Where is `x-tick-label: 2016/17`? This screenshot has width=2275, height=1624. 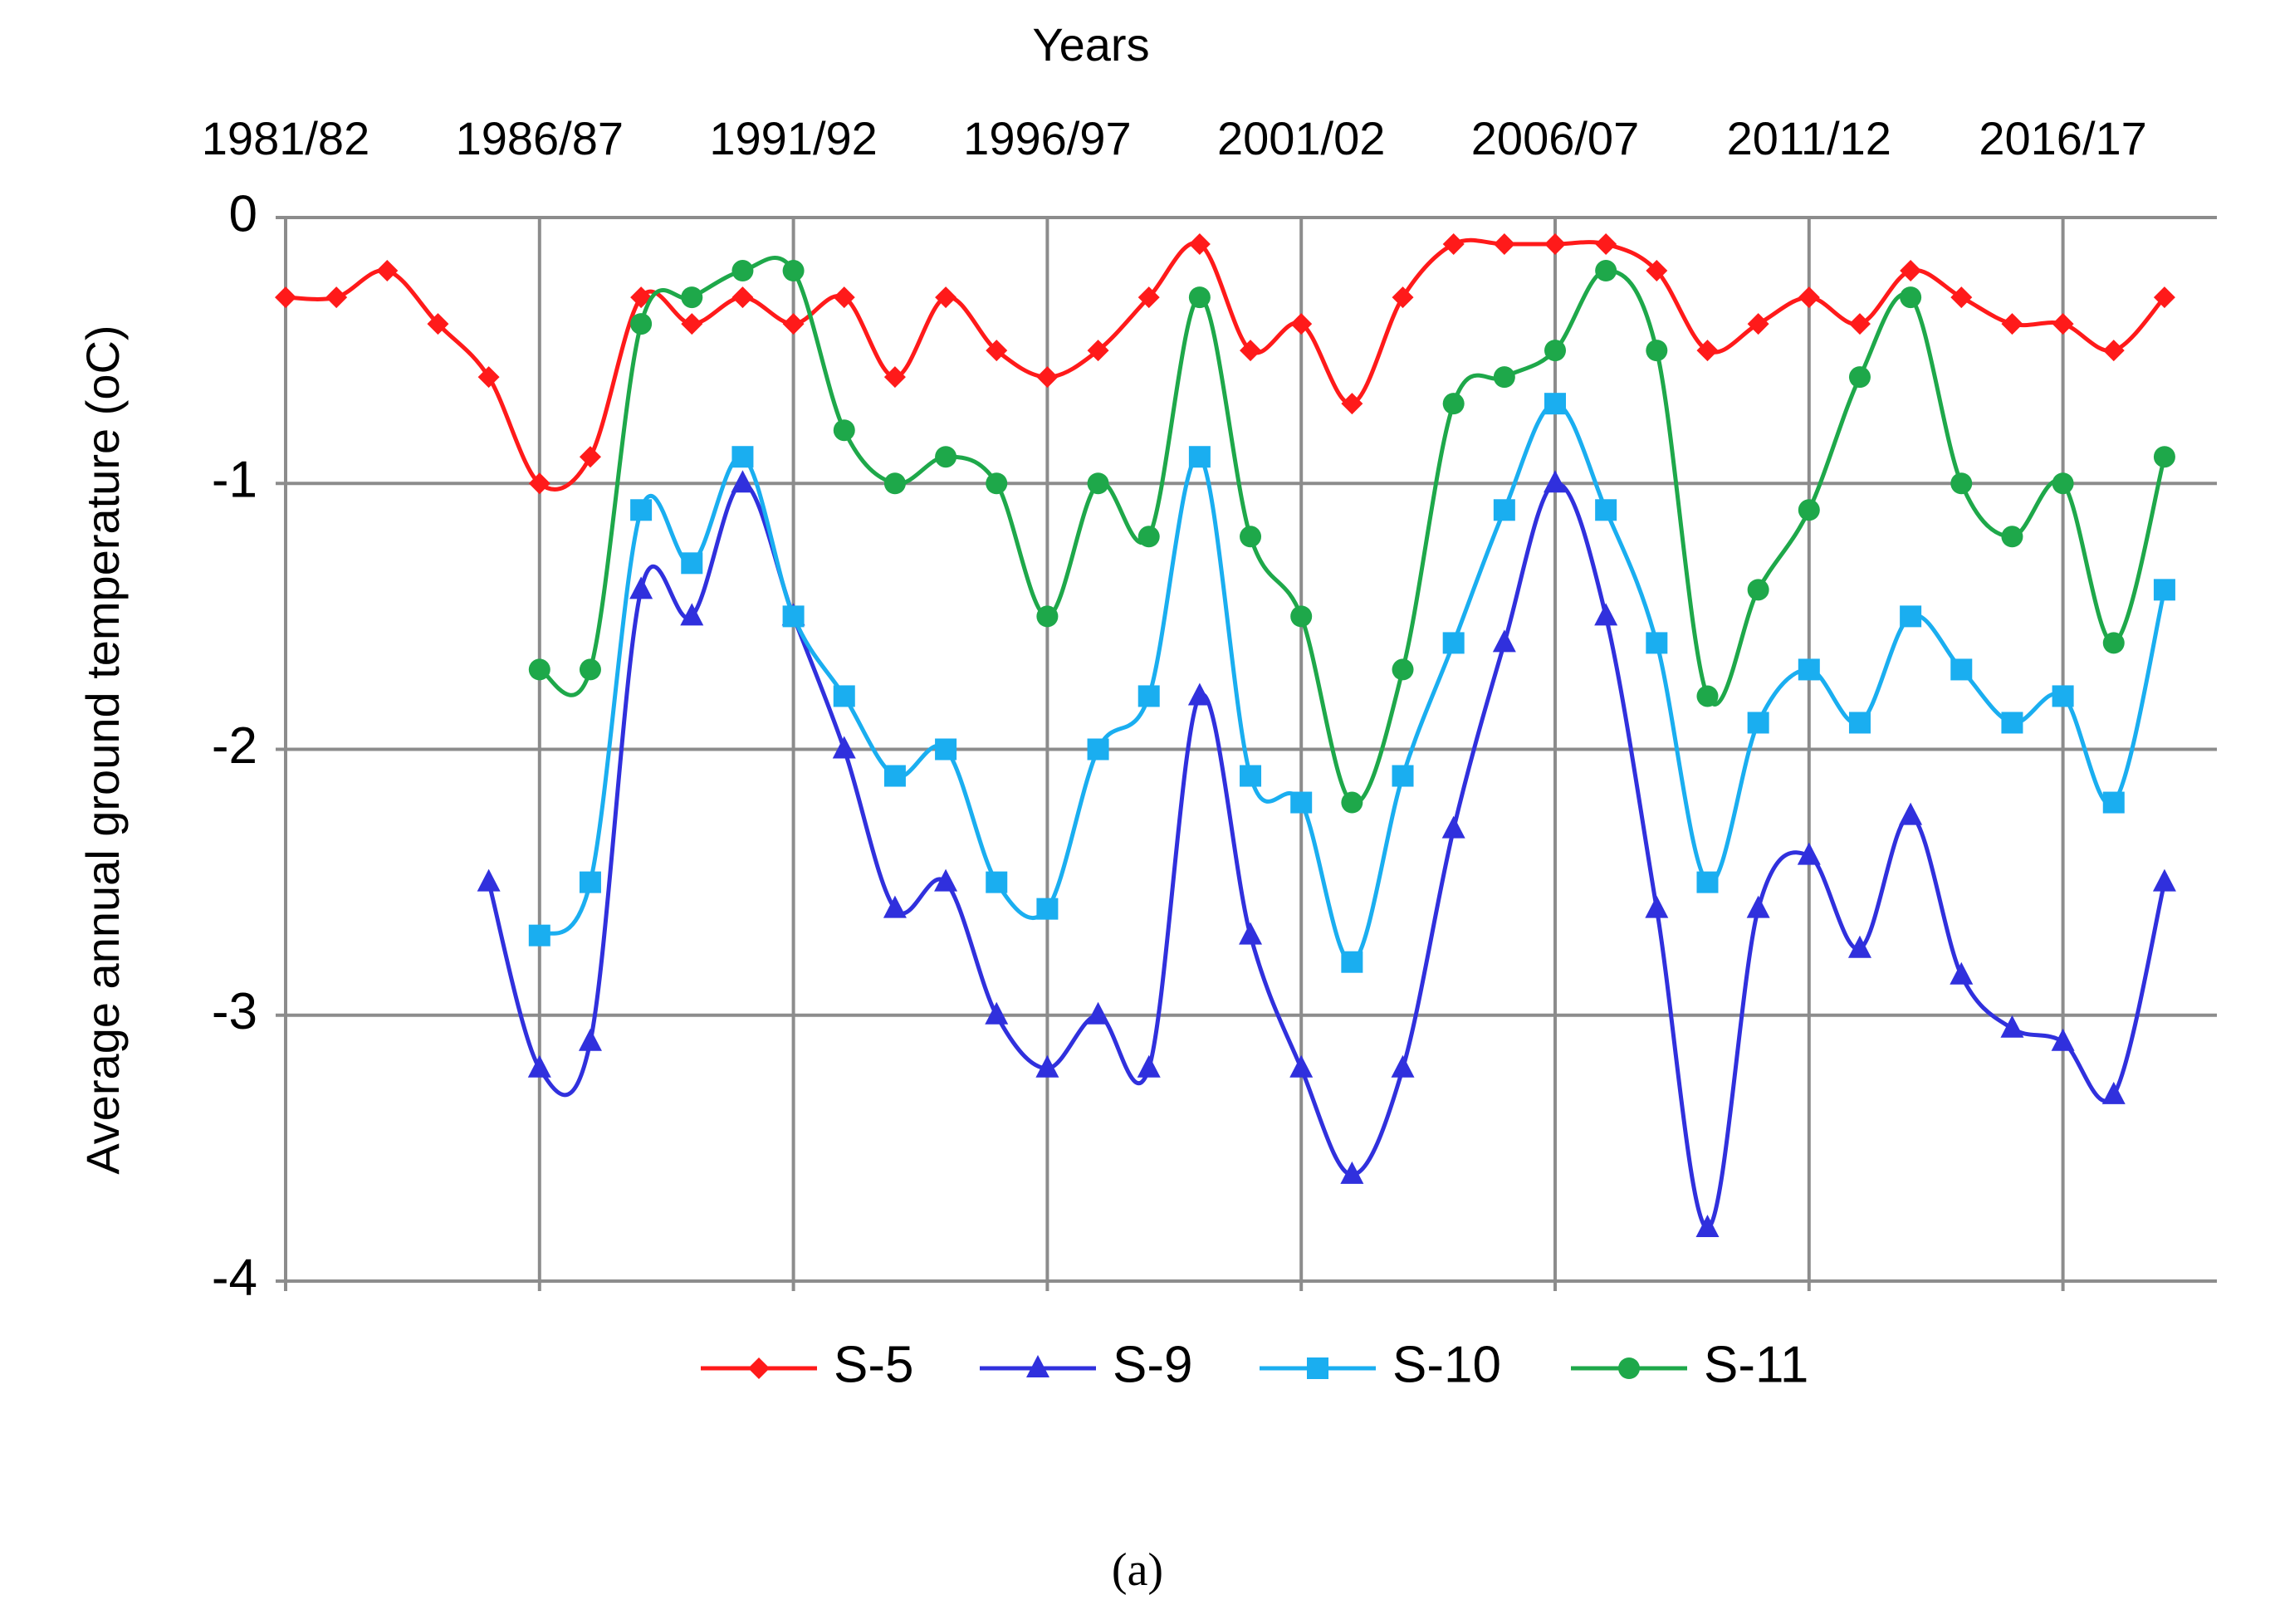
x-tick-label: 2016/17 is located at coordinates (2062, 138).